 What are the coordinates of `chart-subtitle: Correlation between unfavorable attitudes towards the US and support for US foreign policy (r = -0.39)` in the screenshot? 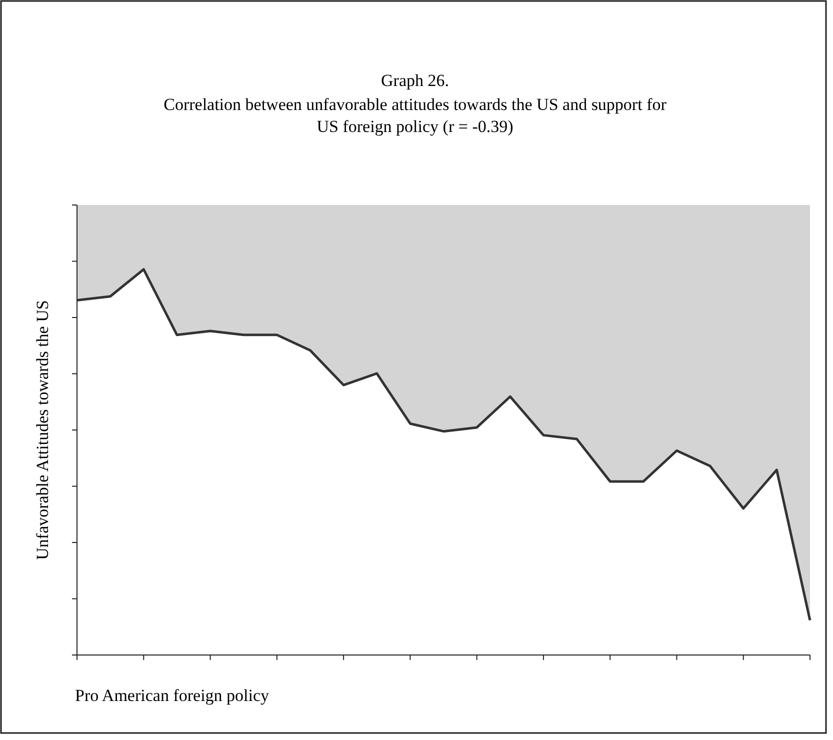 It's located at (415, 115).